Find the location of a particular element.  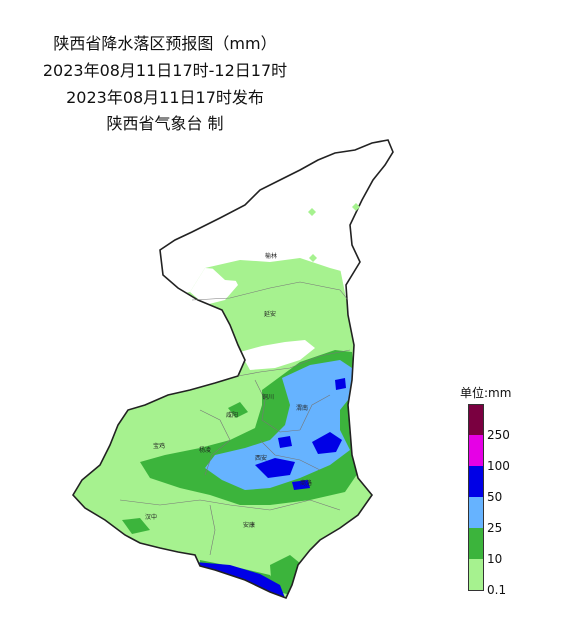

issuing-agency: 陕西省气象台 制 is located at coordinates (165, 123).